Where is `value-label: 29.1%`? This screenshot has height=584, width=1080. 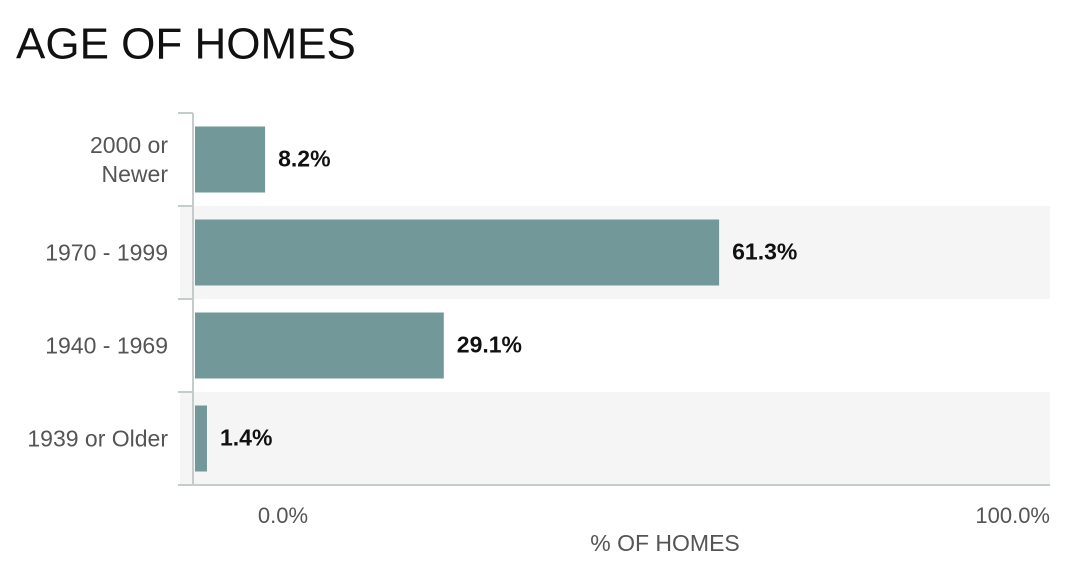
value-label: 29.1% is located at coordinates (489, 345).